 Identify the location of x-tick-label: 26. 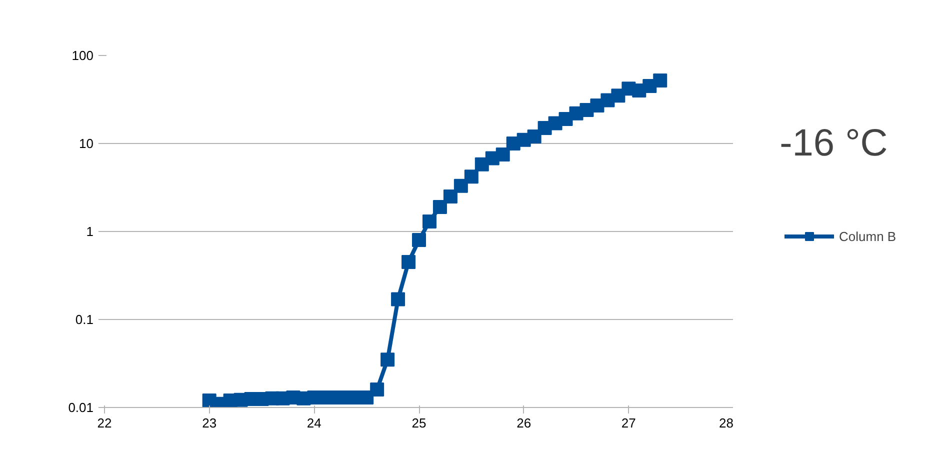
(524, 423).